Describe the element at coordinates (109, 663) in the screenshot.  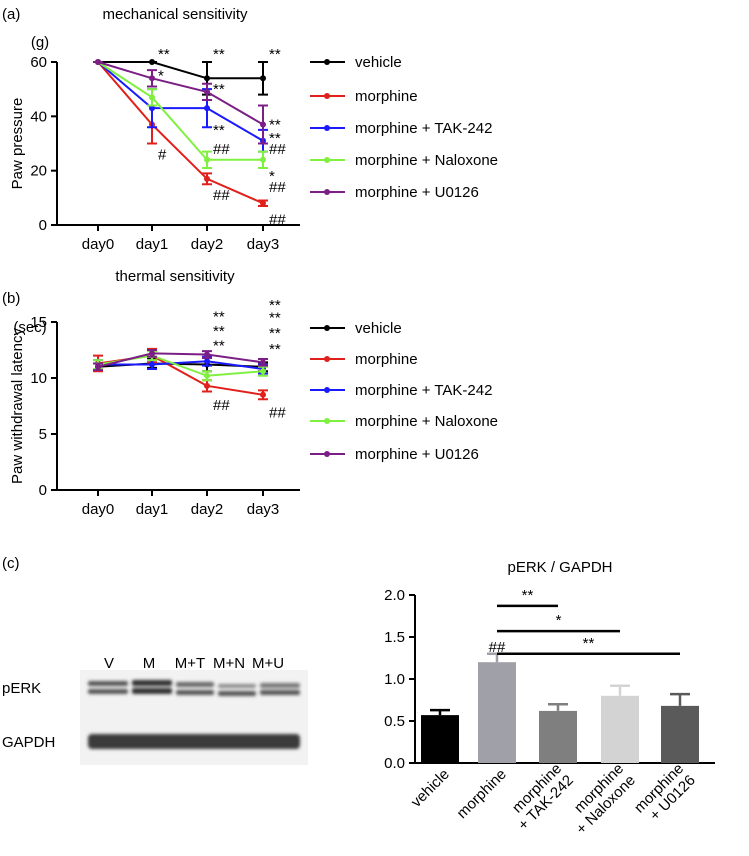
I see `lane-label: V` at that location.